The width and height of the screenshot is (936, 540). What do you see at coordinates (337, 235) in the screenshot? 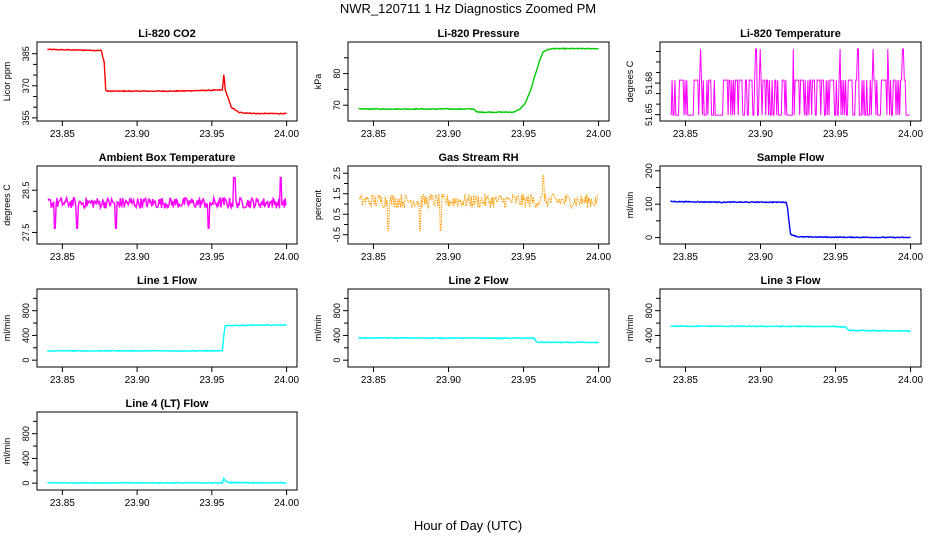
I see `y-tick-label: -0.5` at bounding box center [337, 235].